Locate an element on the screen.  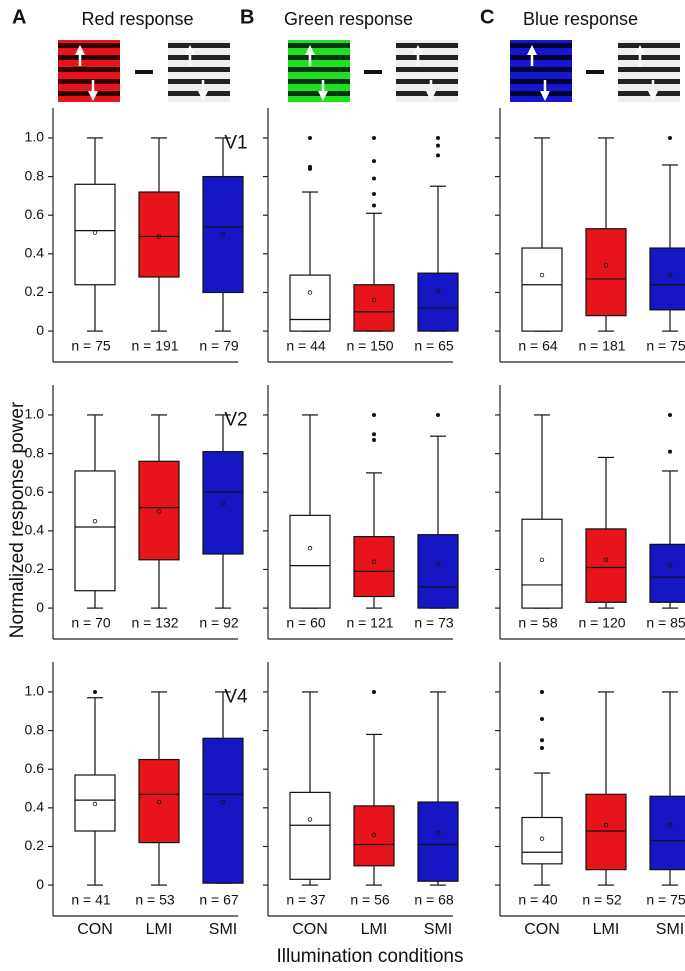
x-axis-label: Illumination conditions is located at coordinates (370, 956).